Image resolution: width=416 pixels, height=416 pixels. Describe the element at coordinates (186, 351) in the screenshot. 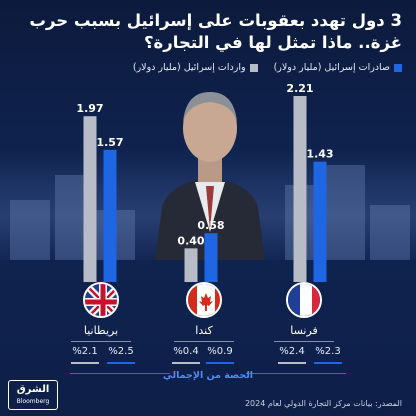

I see `share-imports-canada: %0.4` at that location.